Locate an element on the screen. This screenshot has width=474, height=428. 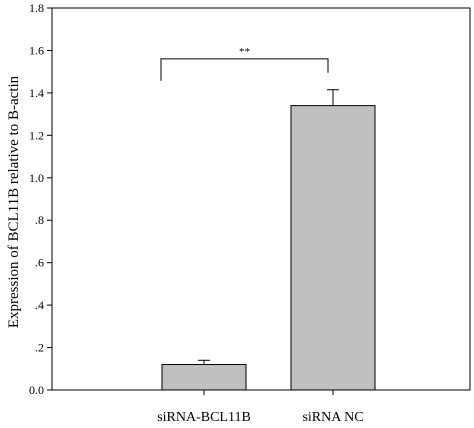
y-tick-label: .2 is located at coordinates (39, 348).